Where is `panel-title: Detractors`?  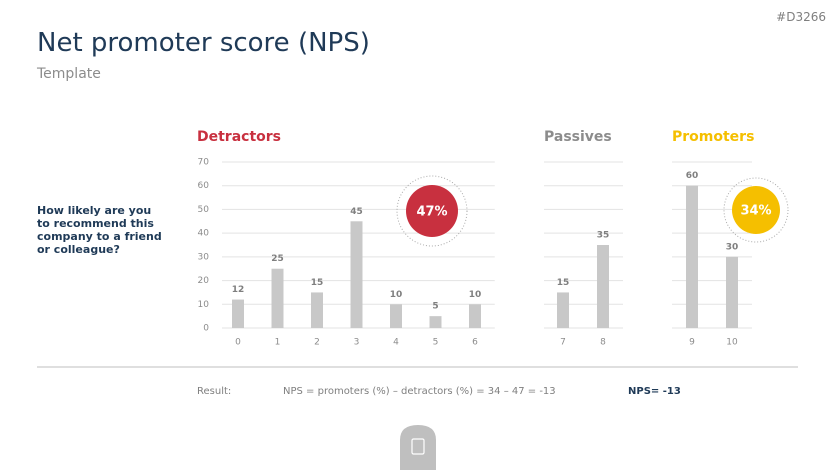 panel-title: Detractors is located at coordinates (239, 137).